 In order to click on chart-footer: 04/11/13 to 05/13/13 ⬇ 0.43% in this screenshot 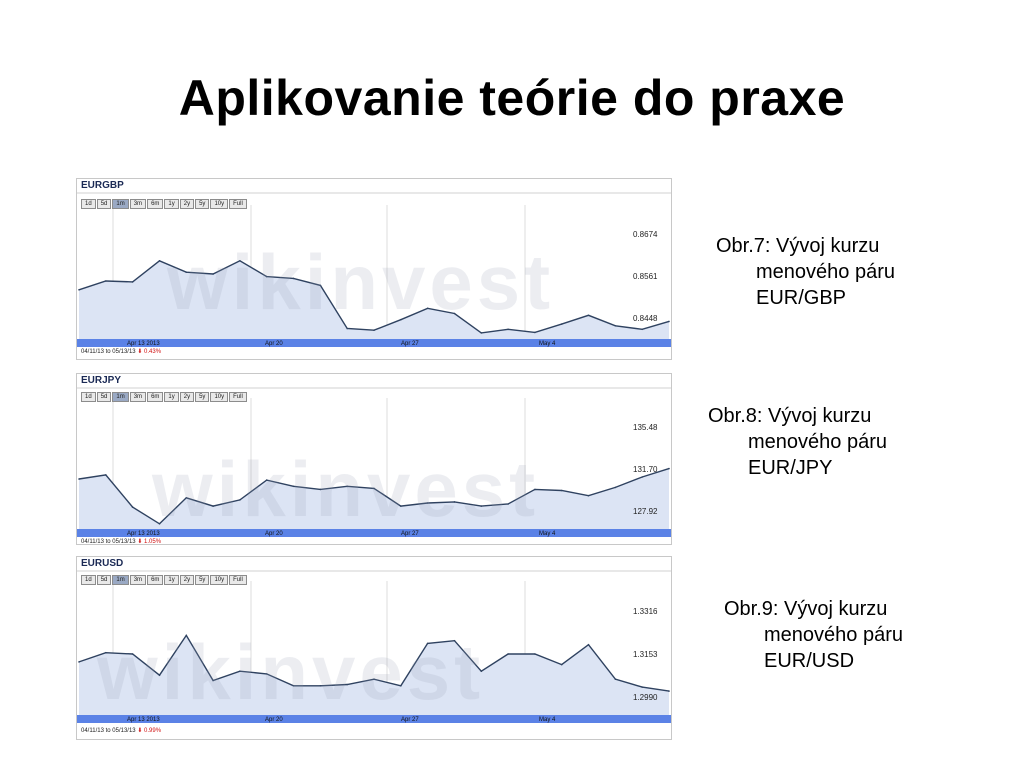, I will do `click(121, 351)`.